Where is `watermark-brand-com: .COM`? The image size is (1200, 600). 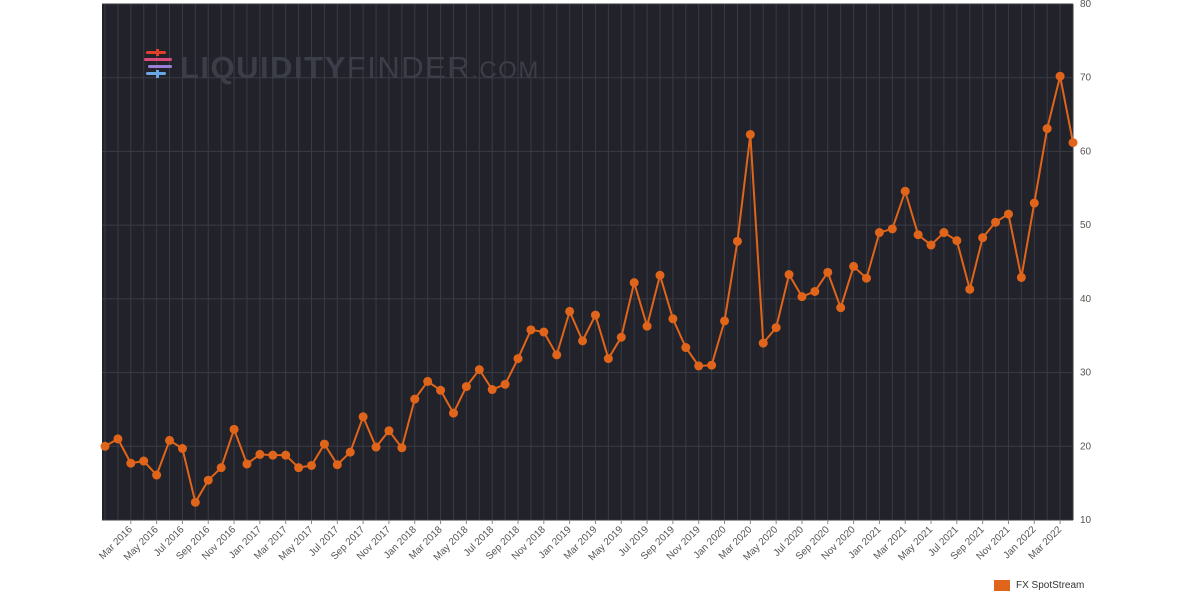 watermark-brand-com: .COM is located at coordinates (505, 70).